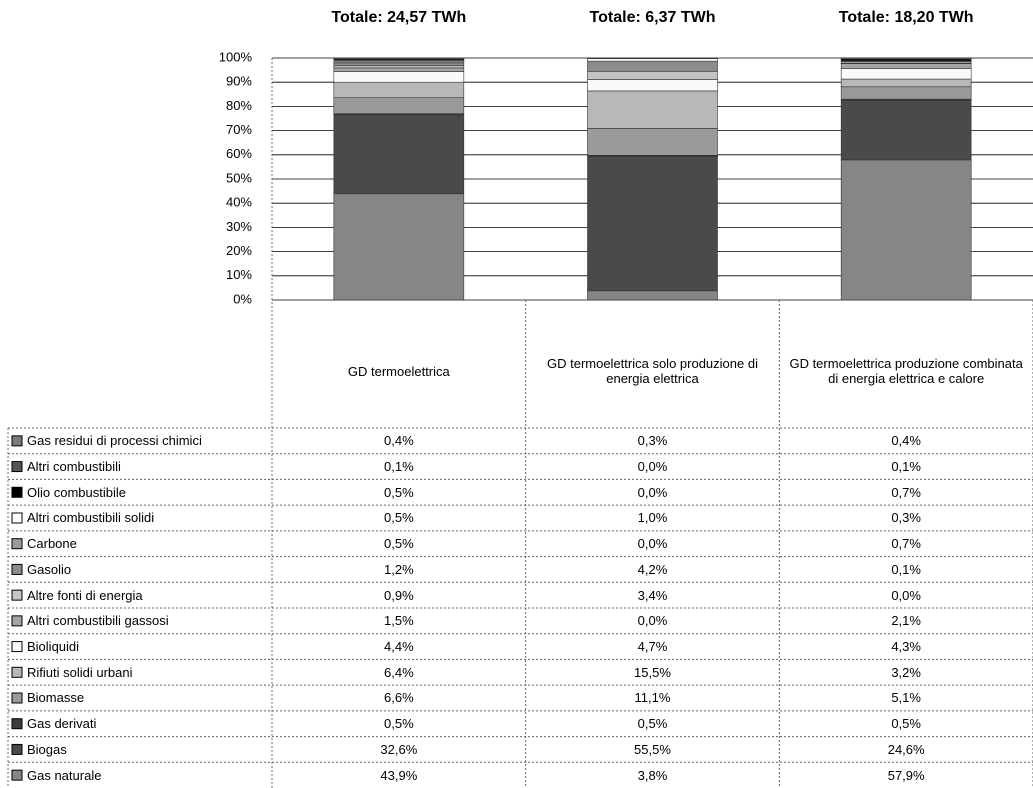 This screenshot has height=788, width=1033. I want to click on legend-label: Olio combustibile, so click(76, 492).